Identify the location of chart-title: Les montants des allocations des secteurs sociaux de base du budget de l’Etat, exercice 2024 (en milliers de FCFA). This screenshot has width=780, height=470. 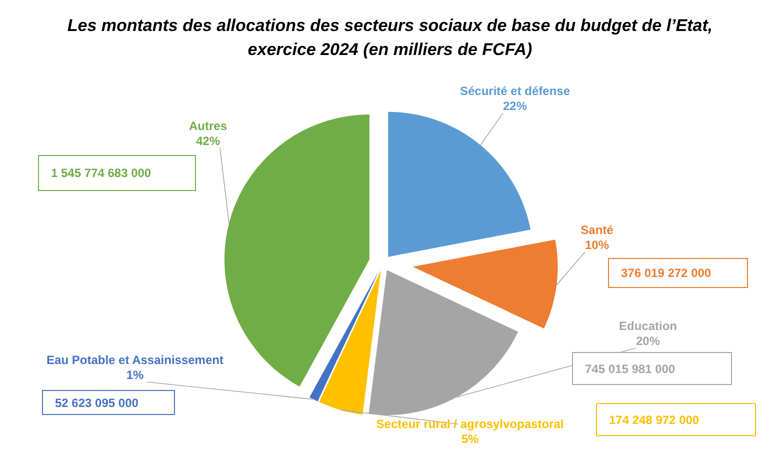
(390, 38).